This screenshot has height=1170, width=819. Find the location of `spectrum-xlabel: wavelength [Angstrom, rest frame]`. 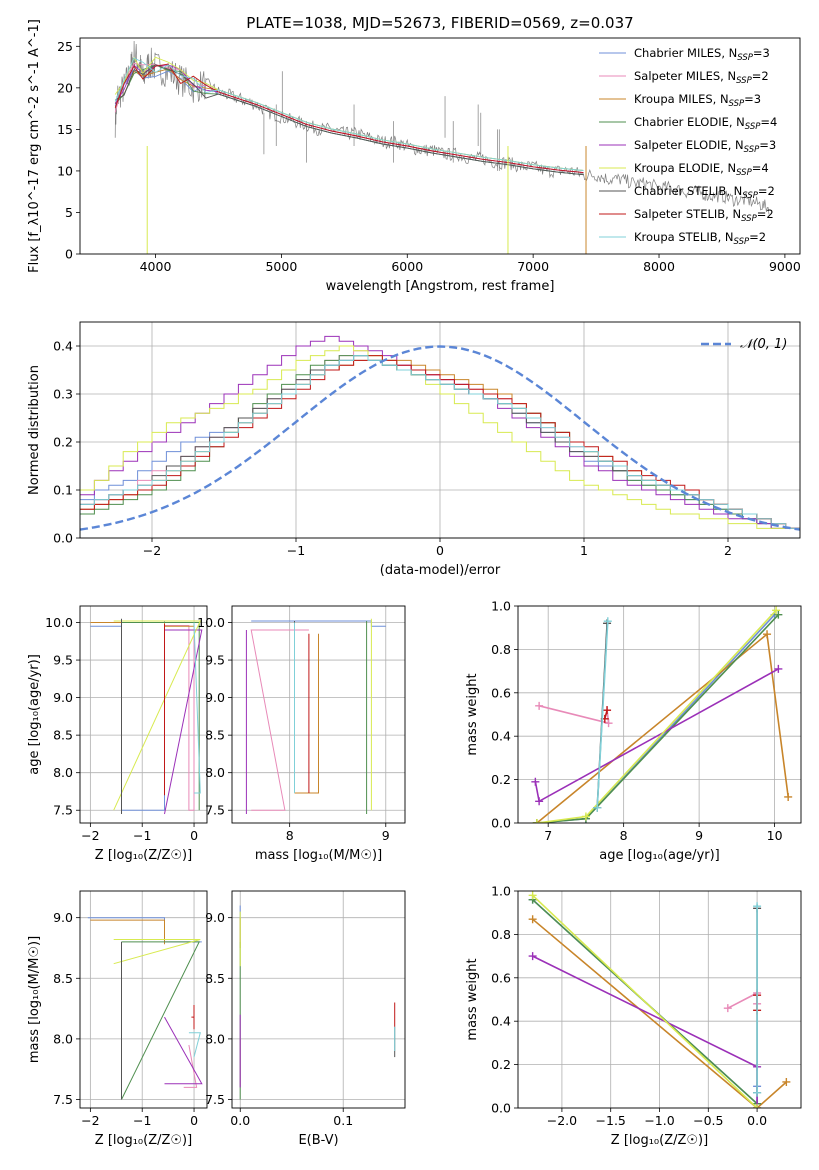

spectrum-xlabel: wavelength [Angstrom, rest frame] is located at coordinates (440, 286).